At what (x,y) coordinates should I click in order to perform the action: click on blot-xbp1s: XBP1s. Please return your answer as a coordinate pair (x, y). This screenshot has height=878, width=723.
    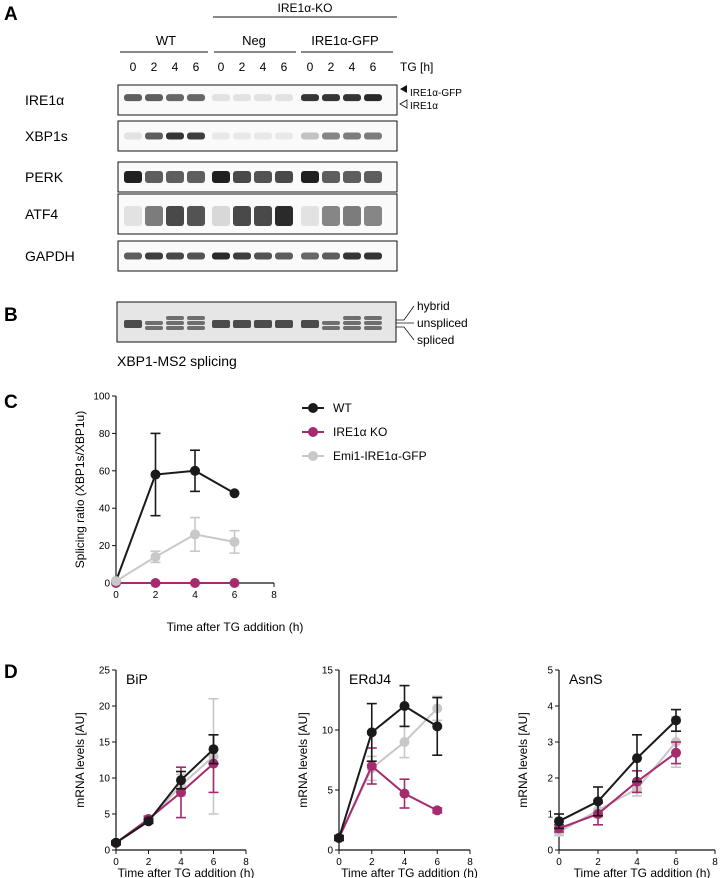
    Looking at the image, I should click on (211, 136).